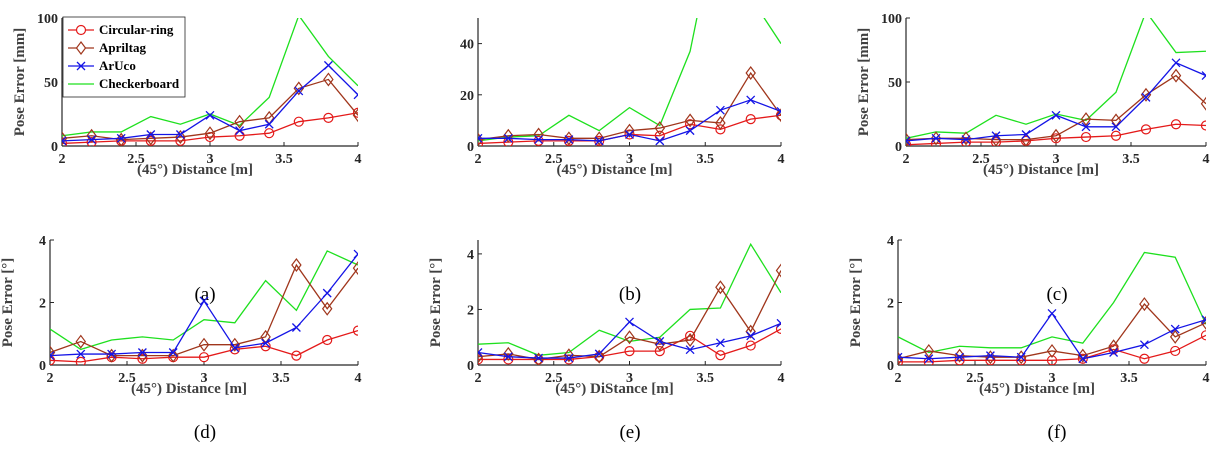 This screenshot has width=1230, height=461. I want to click on x-axis-label: (45°) DiStance [m], so click(614, 389).